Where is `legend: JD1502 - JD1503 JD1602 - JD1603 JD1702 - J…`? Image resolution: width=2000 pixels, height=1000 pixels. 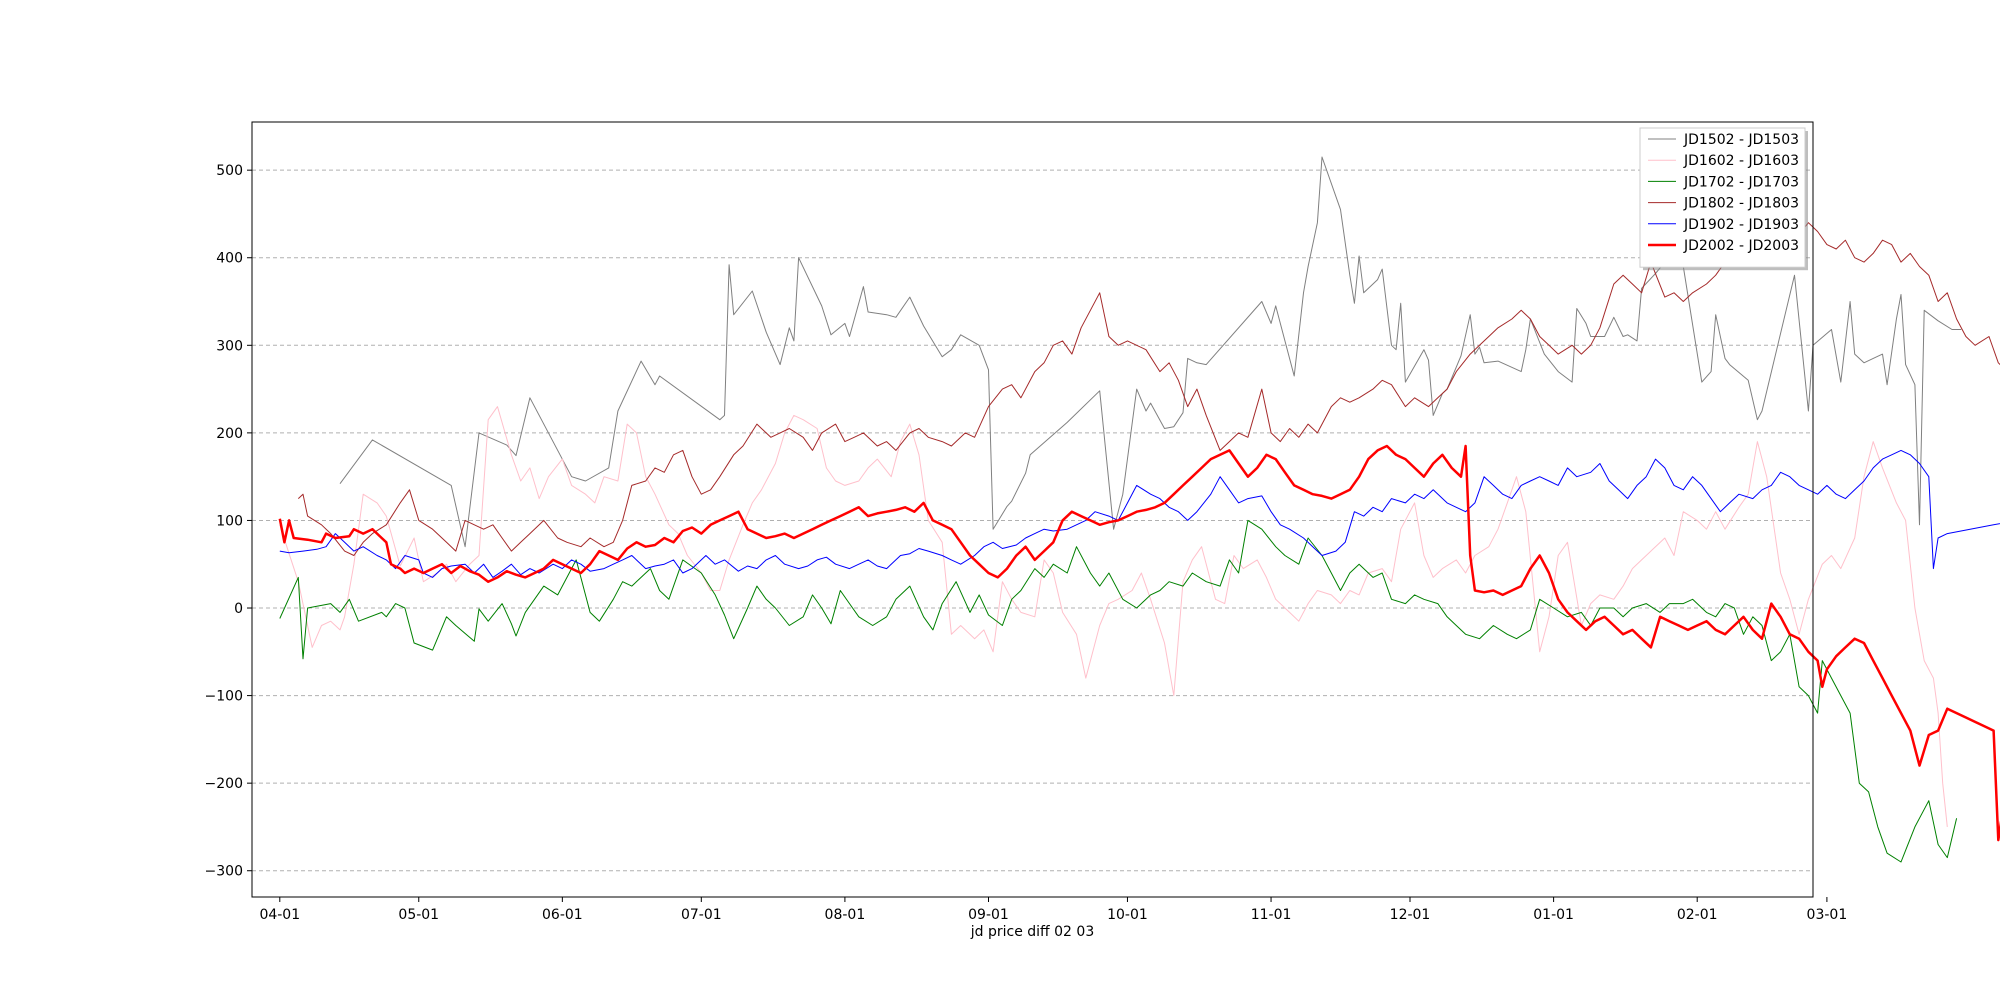 legend: JD1502 - JD1503 JD1602 - JD1603 JD1702 - J… is located at coordinates (1723, 199).